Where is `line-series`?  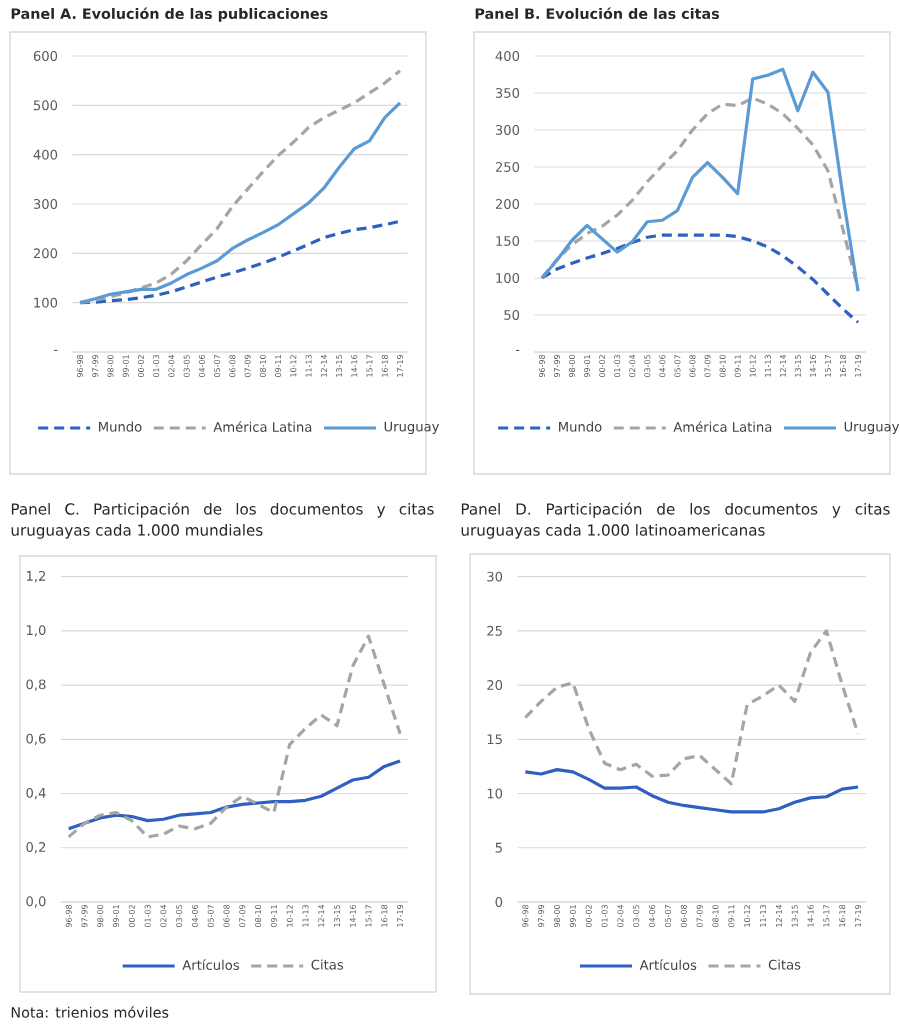
line-series is located at coordinates (234, 795).